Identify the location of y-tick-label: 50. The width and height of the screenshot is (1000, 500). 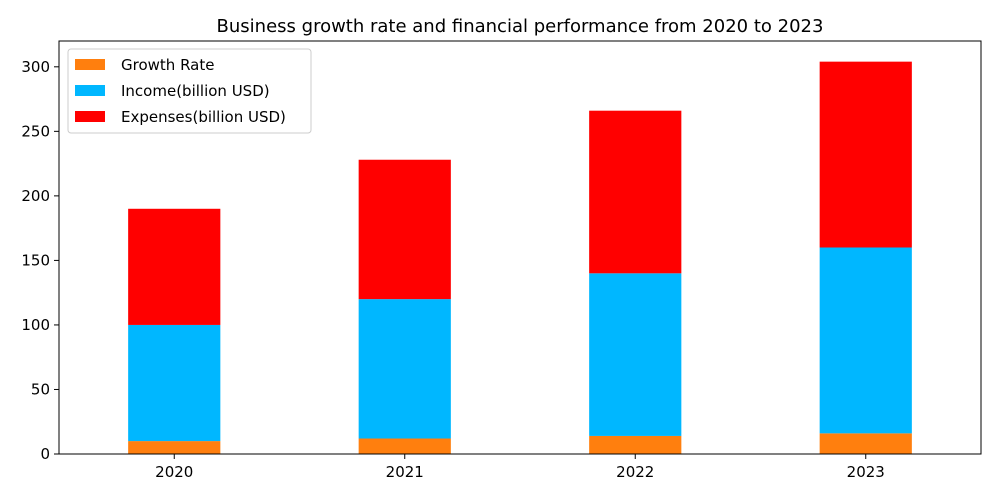
(40, 389).